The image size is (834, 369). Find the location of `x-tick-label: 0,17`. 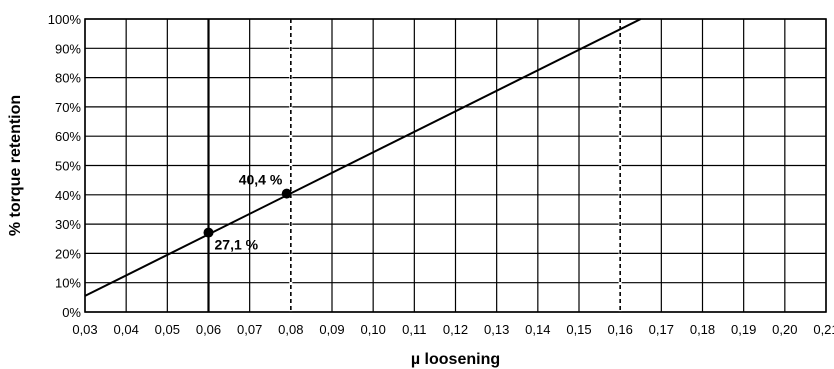

x-tick-label: 0,17 is located at coordinates (661, 329).